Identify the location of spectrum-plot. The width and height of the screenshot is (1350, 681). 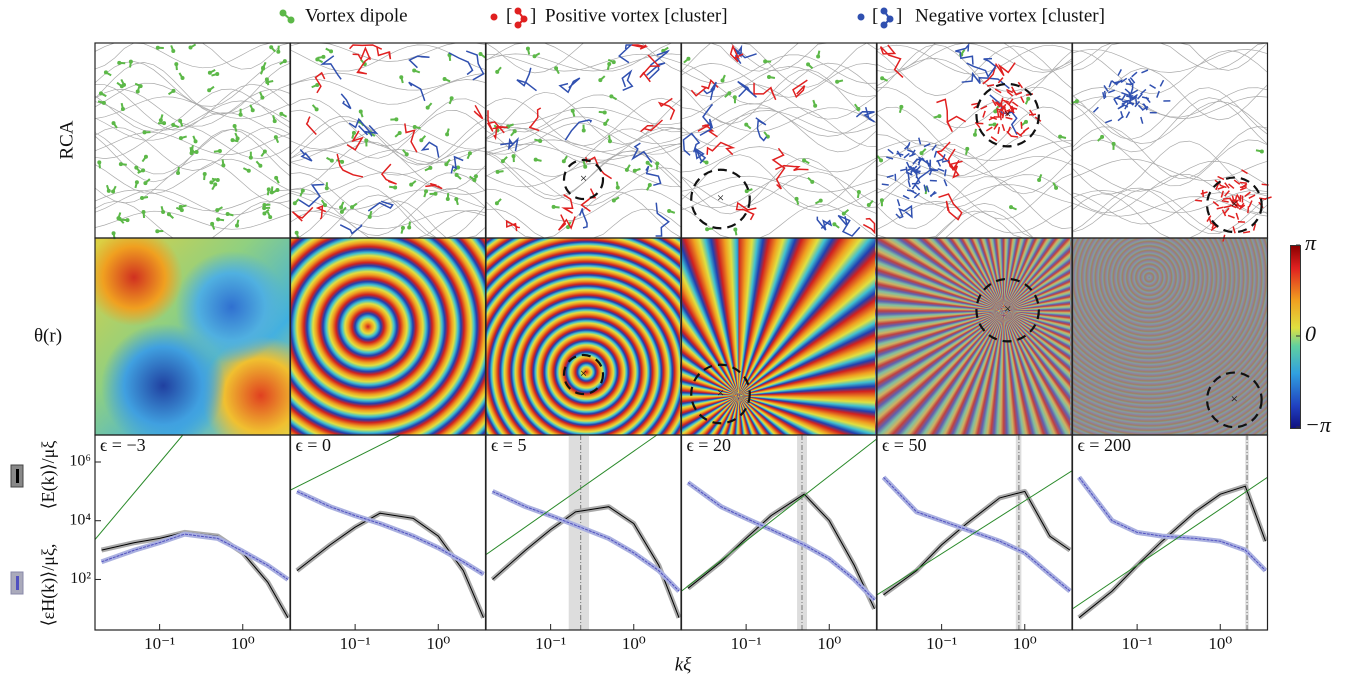
(583, 532).